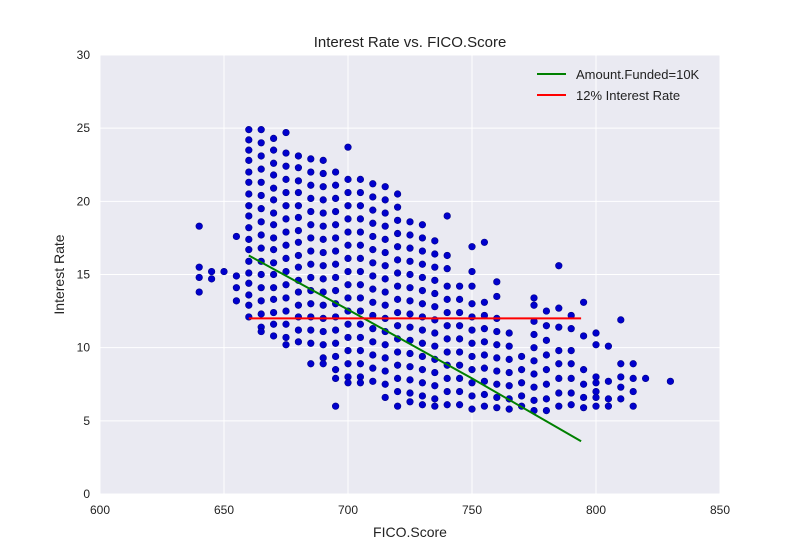 This screenshot has height=550, width=800. I want to click on x-tick-label: 800, so click(596, 510).